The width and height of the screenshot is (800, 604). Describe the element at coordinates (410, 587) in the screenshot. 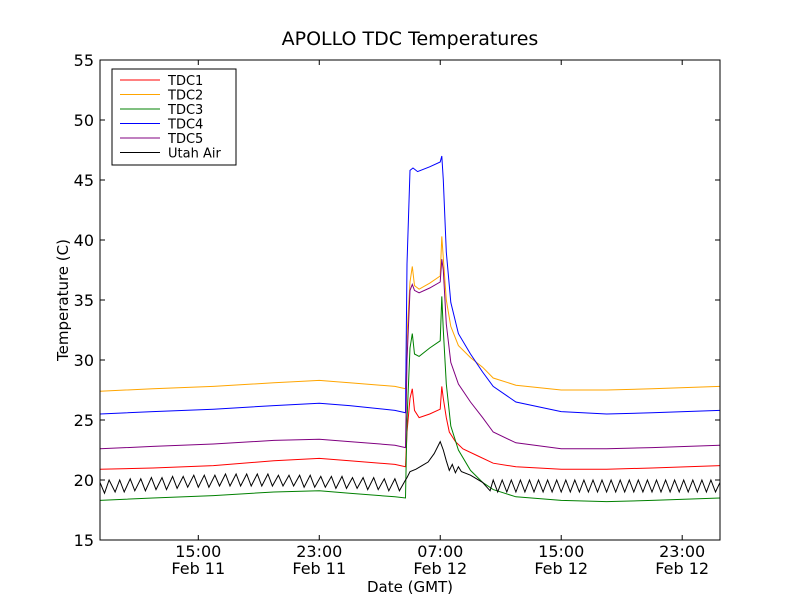

I see `x-axis-label: Date (GMT)` at that location.